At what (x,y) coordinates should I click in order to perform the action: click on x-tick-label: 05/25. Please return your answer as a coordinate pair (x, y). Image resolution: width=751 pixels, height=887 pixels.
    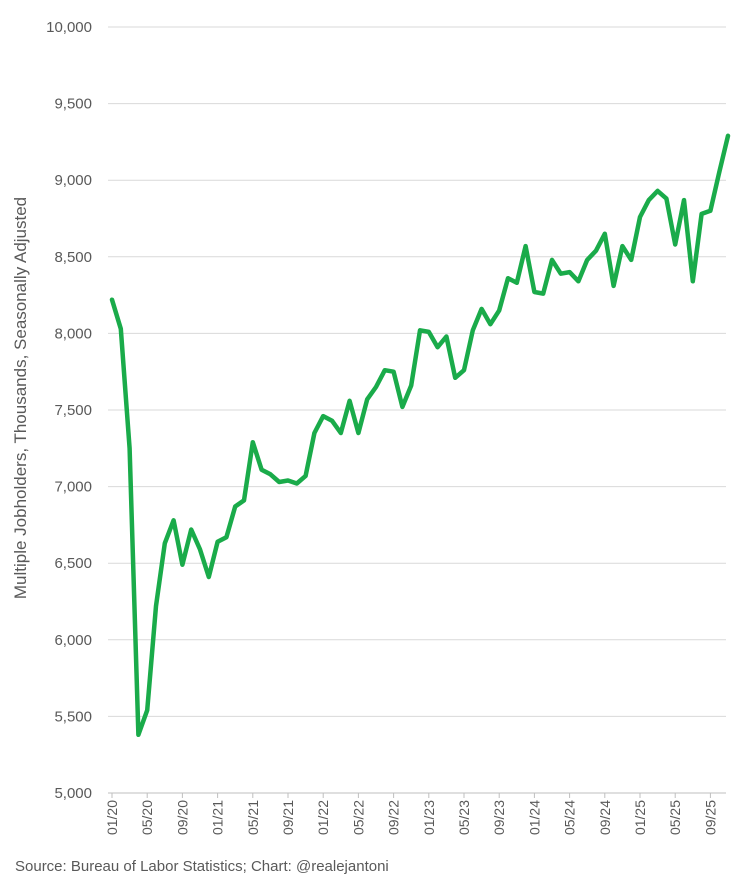
    Looking at the image, I should click on (675, 817).